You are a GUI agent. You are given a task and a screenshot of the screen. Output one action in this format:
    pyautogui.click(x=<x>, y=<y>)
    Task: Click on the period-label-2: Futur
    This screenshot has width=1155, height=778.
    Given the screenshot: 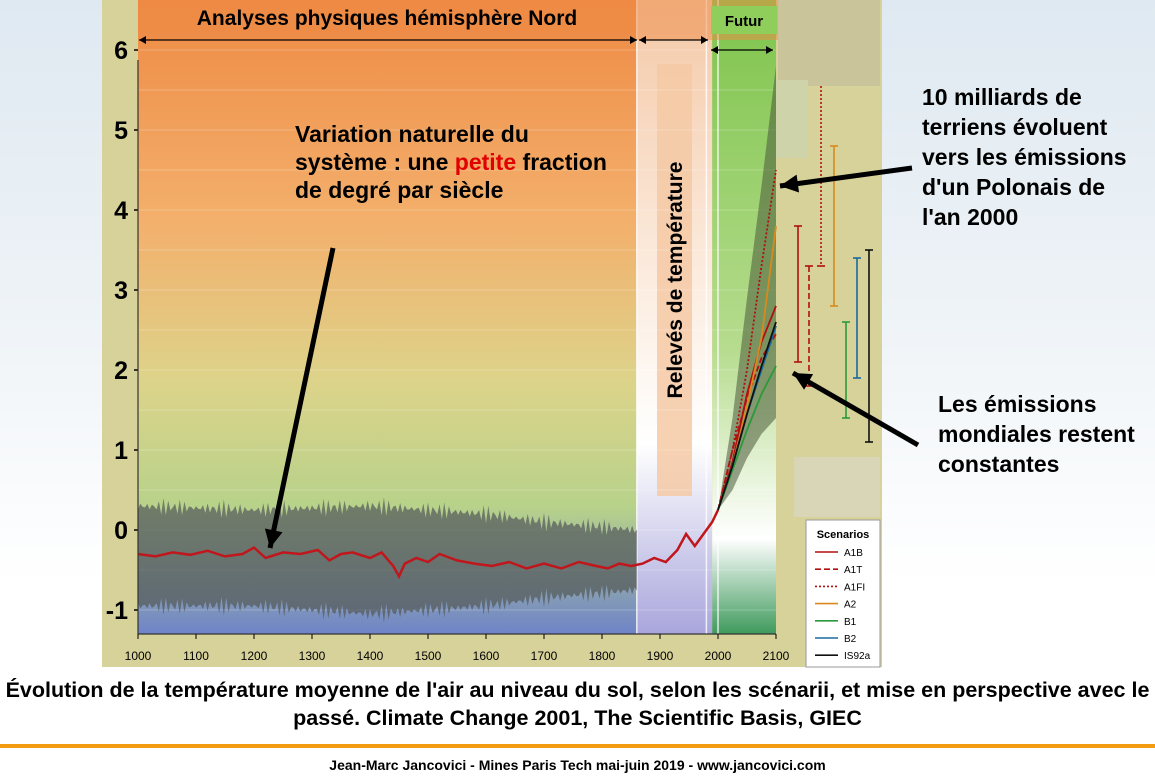 What is the action you would take?
    pyautogui.click(x=744, y=21)
    